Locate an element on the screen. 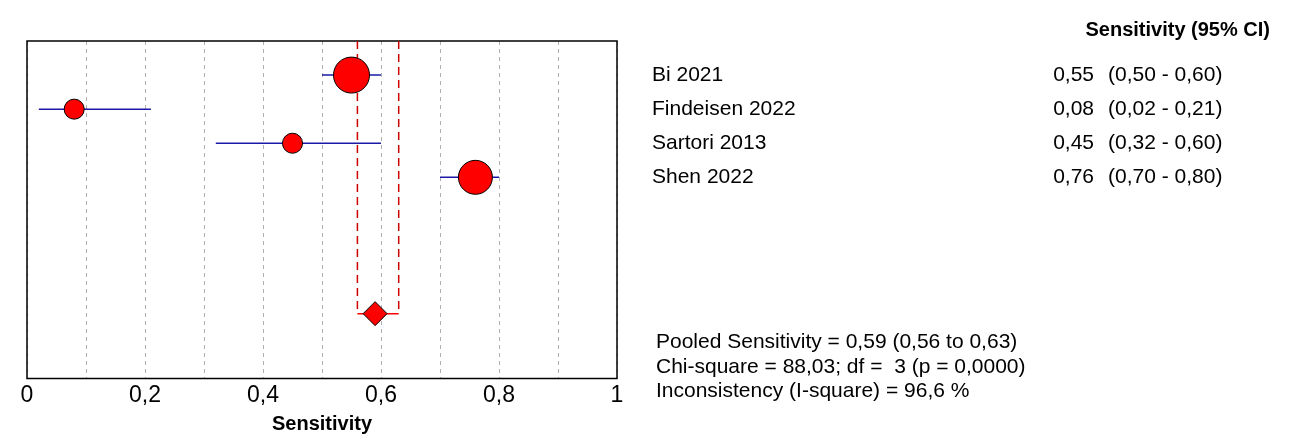  data-label: 0,08 is located at coordinates (1073, 107).